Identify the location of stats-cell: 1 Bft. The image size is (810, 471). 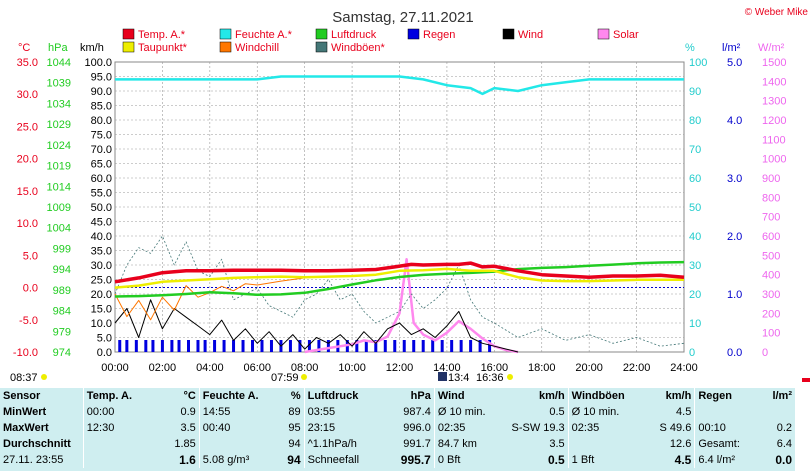
(602, 460).